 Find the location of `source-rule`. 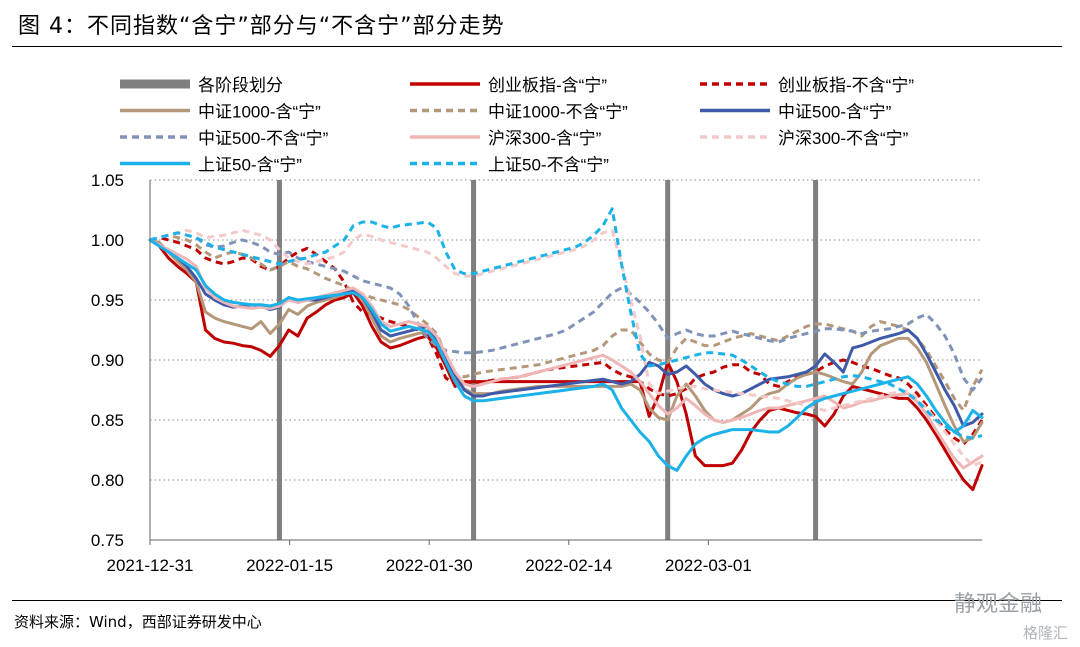

source-rule is located at coordinates (537, 600).